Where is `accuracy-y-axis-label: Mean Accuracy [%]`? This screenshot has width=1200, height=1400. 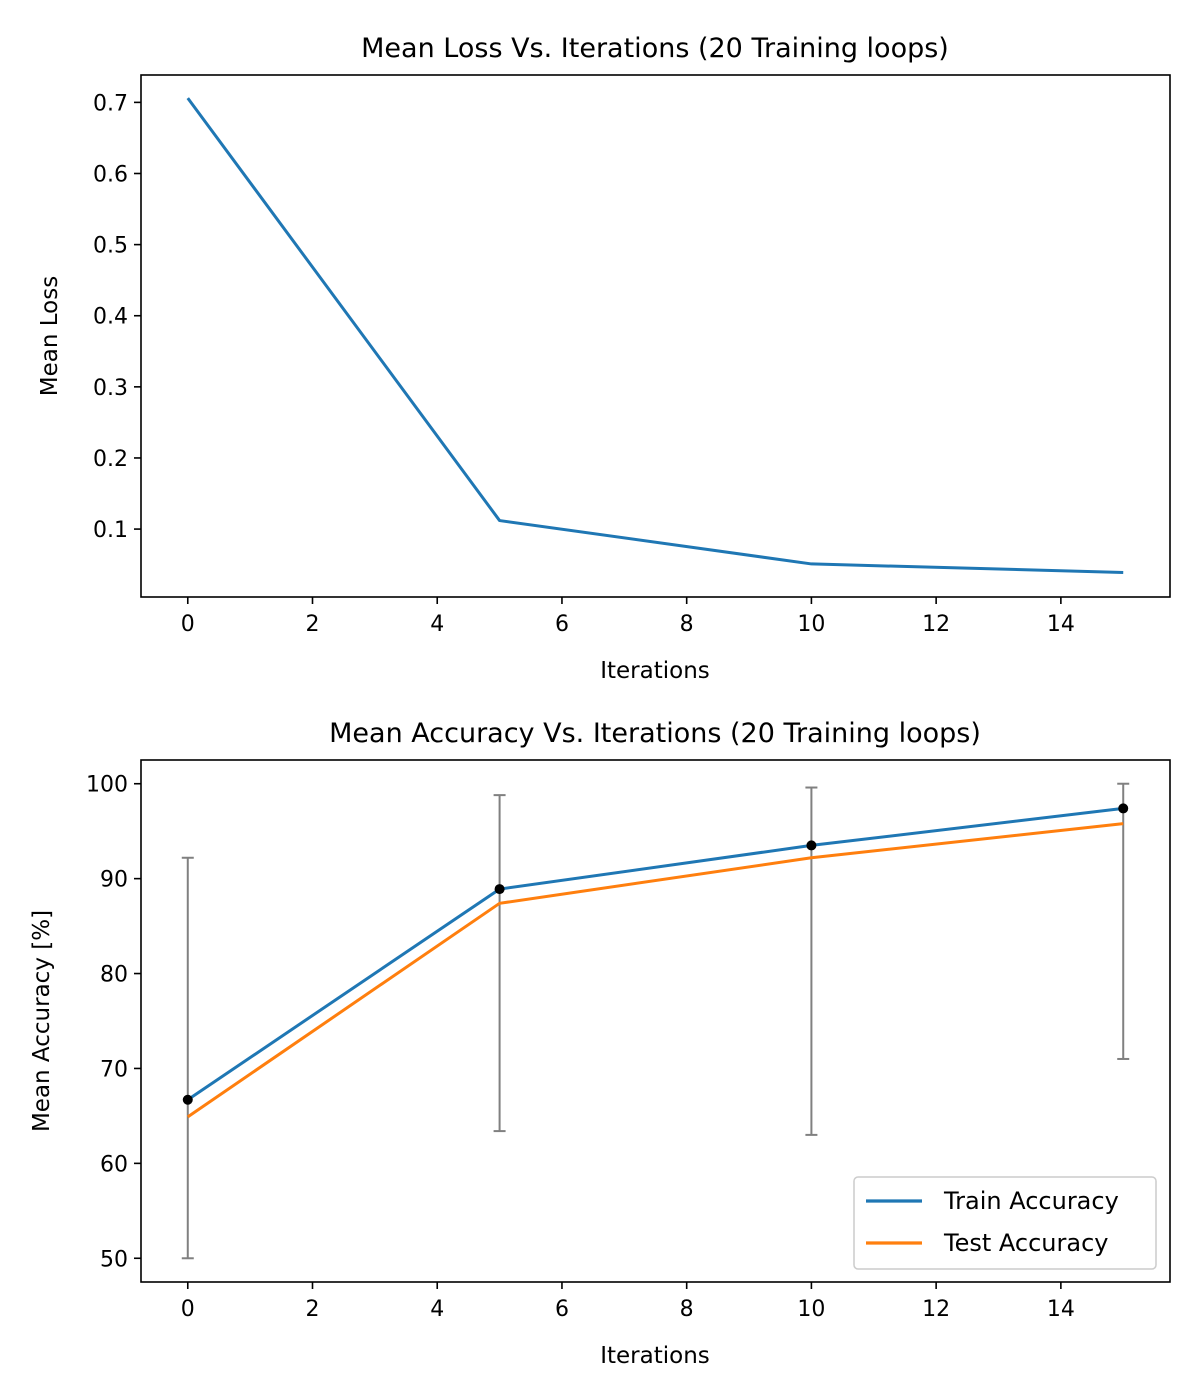
accuracy-y-axis-label: Mean Accuracy [%] is located at coordinates (42, 1021).